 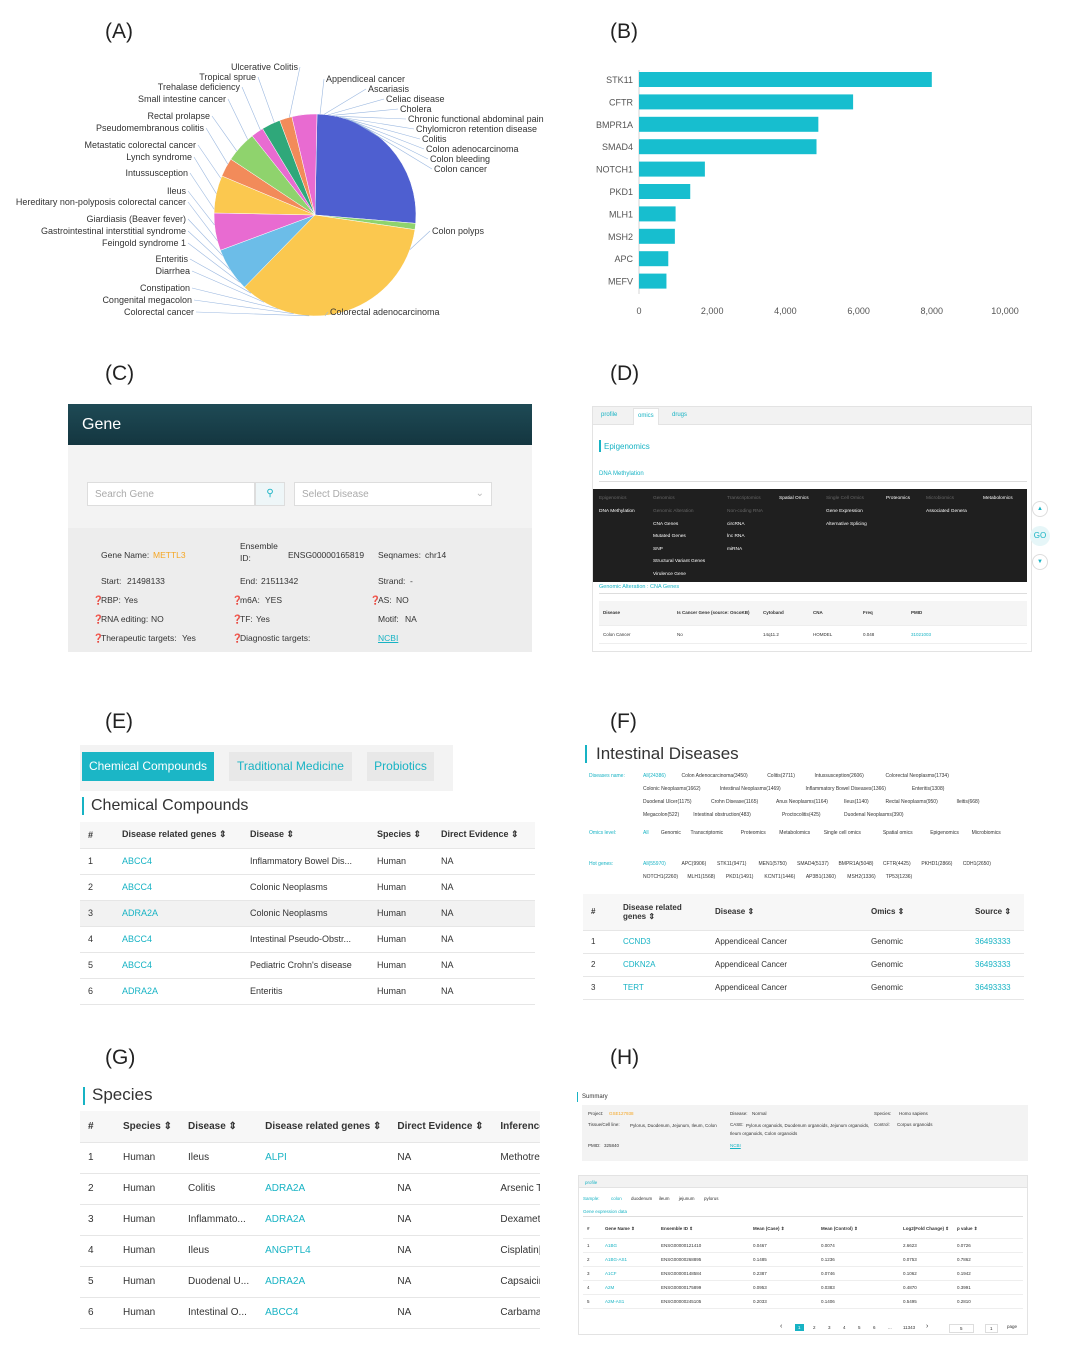 I want to click on compounds-row: 4 ABCC4 Intestinal Pseudo-Obstr... Human NA, so click(x=307, y=939).